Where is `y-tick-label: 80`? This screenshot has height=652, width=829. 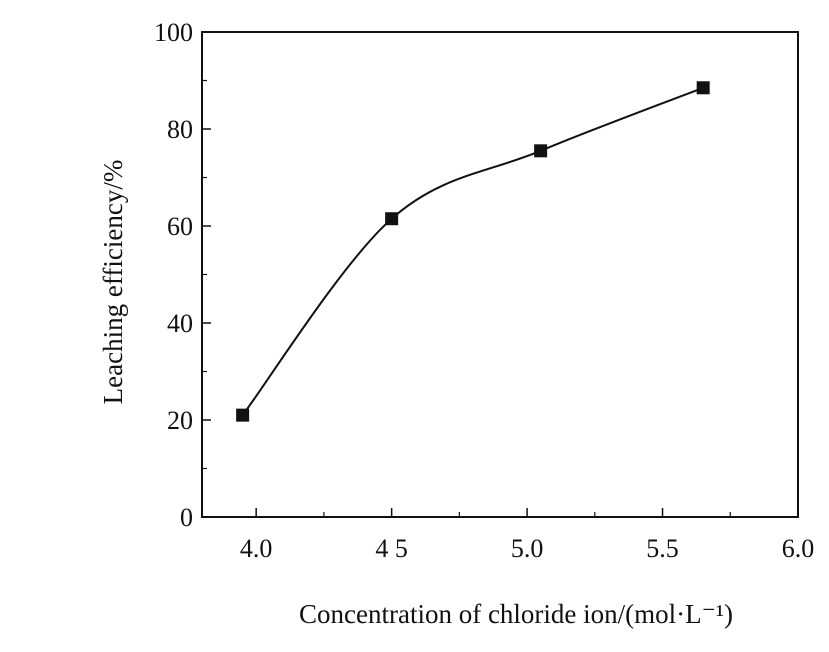
y-tick-label: 80 is located at coordinates (180, 129).